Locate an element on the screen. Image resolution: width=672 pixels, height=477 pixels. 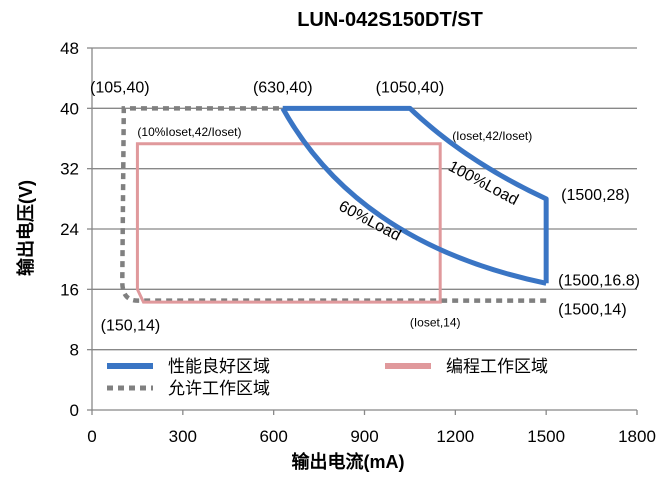
y-tick-label: 48 is located at coordinates (69, 48).